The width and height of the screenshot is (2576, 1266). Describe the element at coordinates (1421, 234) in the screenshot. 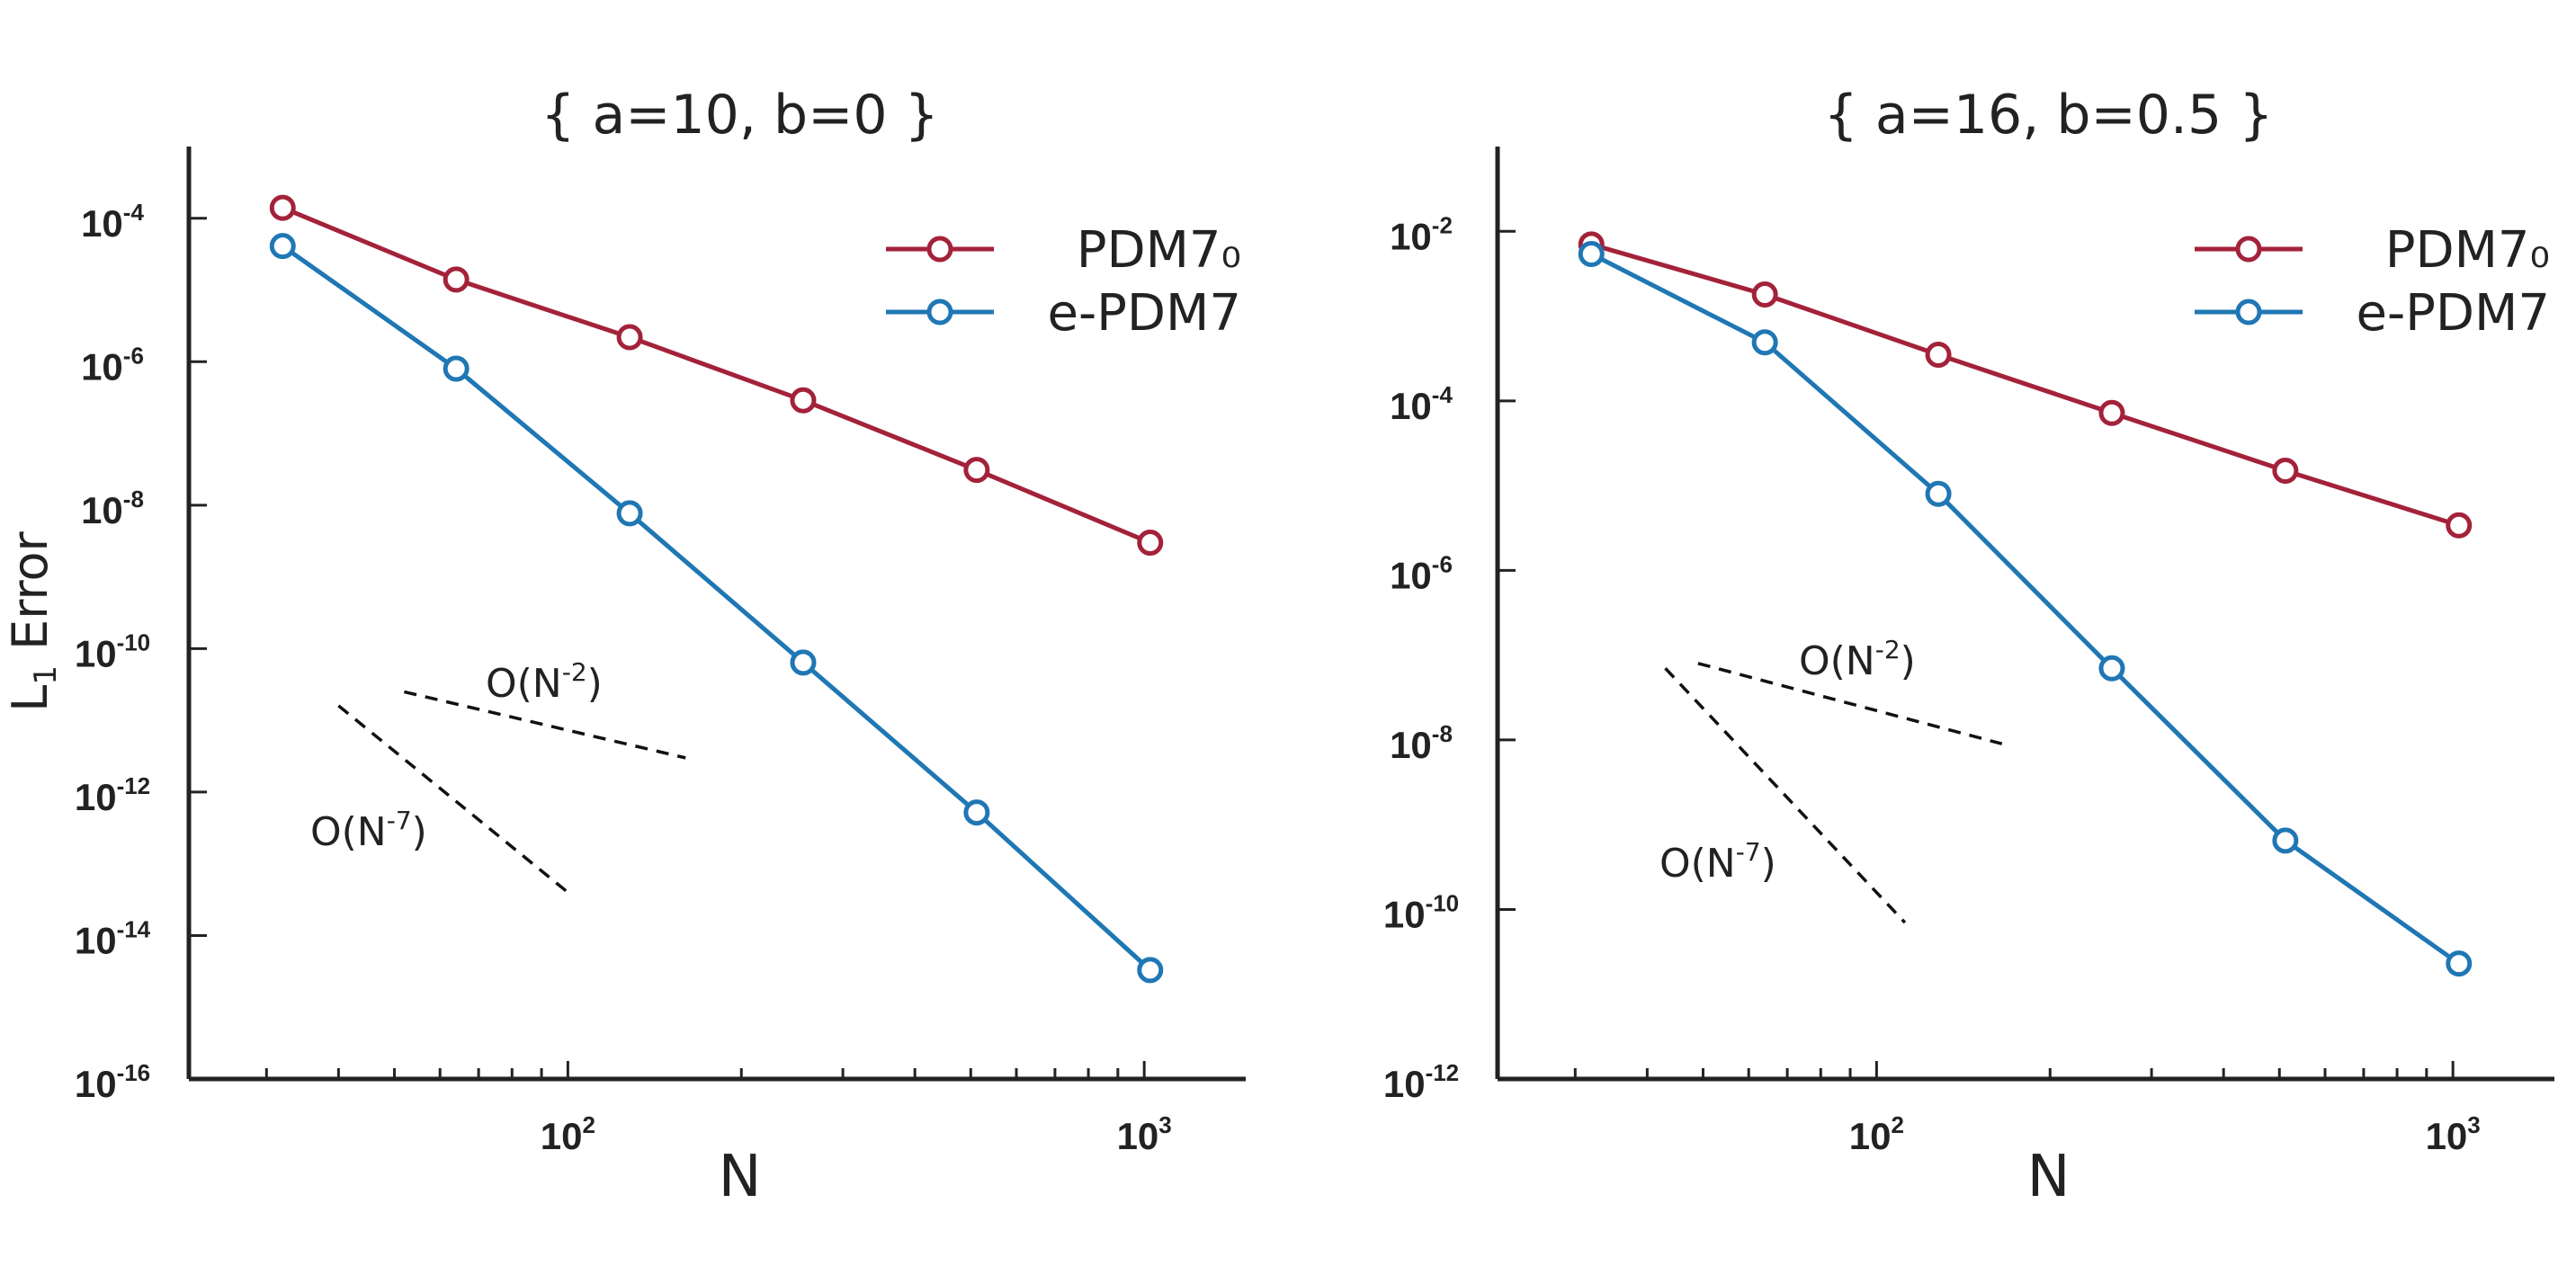

I see `y-tick-label: 10⁻²` at that location.